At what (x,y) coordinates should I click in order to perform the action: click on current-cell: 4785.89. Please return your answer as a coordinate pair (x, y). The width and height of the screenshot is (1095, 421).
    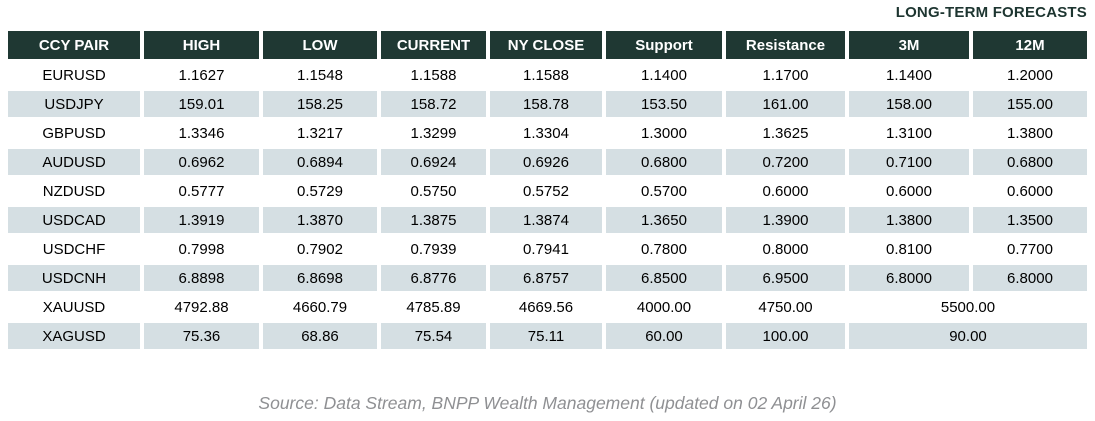
    Looking at the image, I should click on (433, 307).